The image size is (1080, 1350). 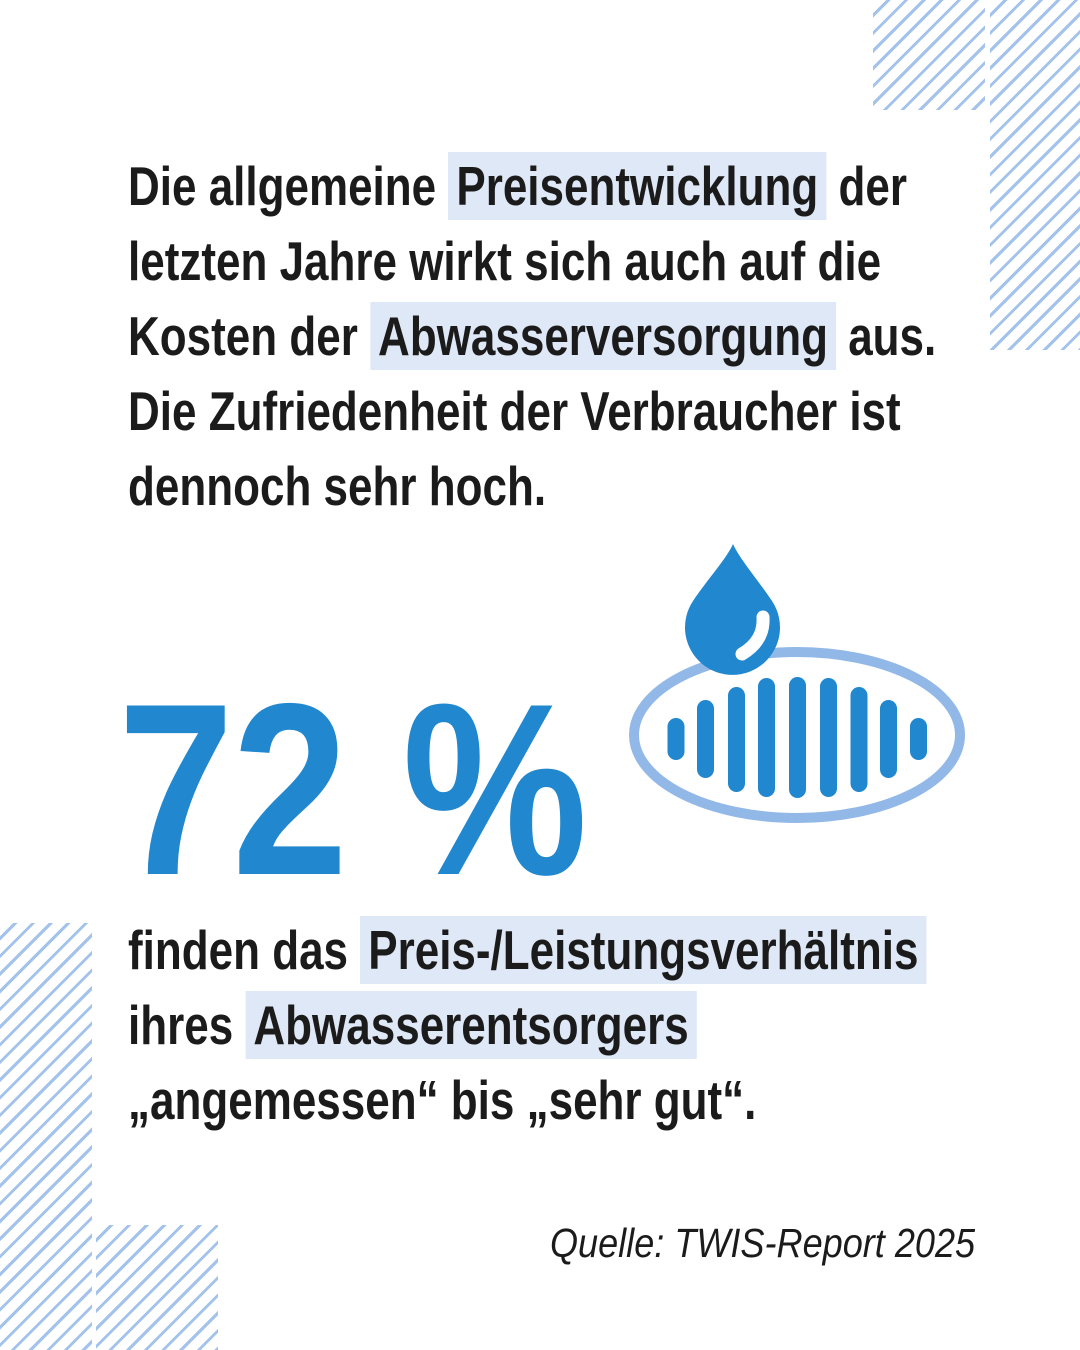 I want to click on water-drop-icon, so click(x=732, y=609).